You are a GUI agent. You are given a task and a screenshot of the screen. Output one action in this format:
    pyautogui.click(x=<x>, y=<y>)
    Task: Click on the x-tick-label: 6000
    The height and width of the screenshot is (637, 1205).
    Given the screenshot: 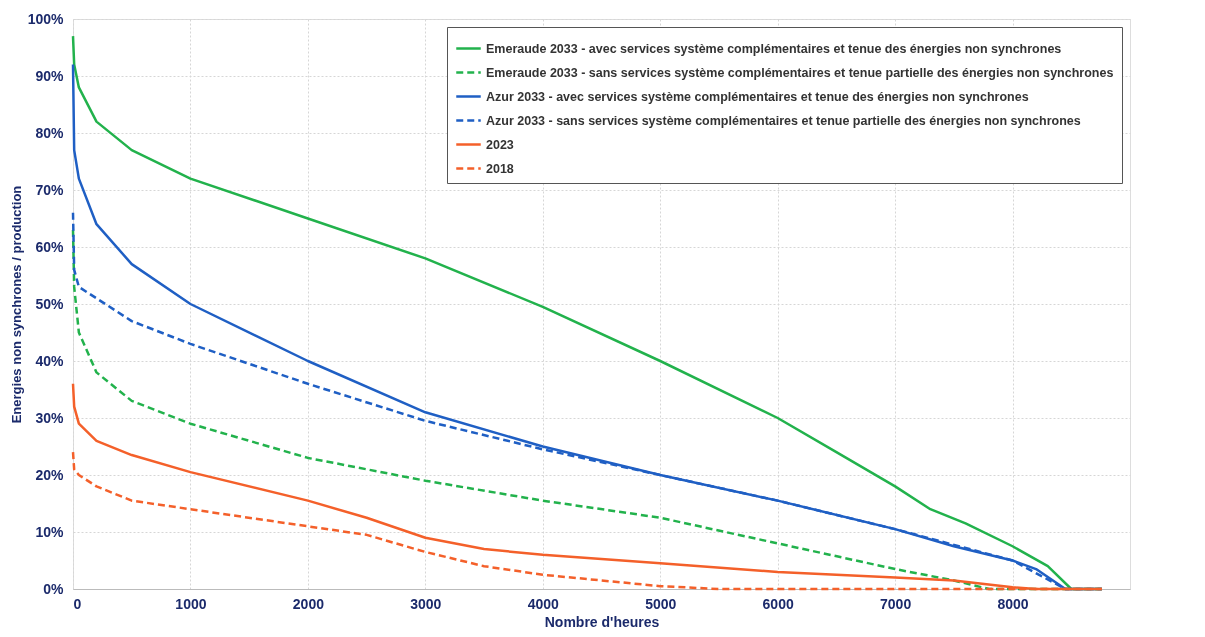 What is the action you would take?
    pyautogui.click(x=778, y=603)
    